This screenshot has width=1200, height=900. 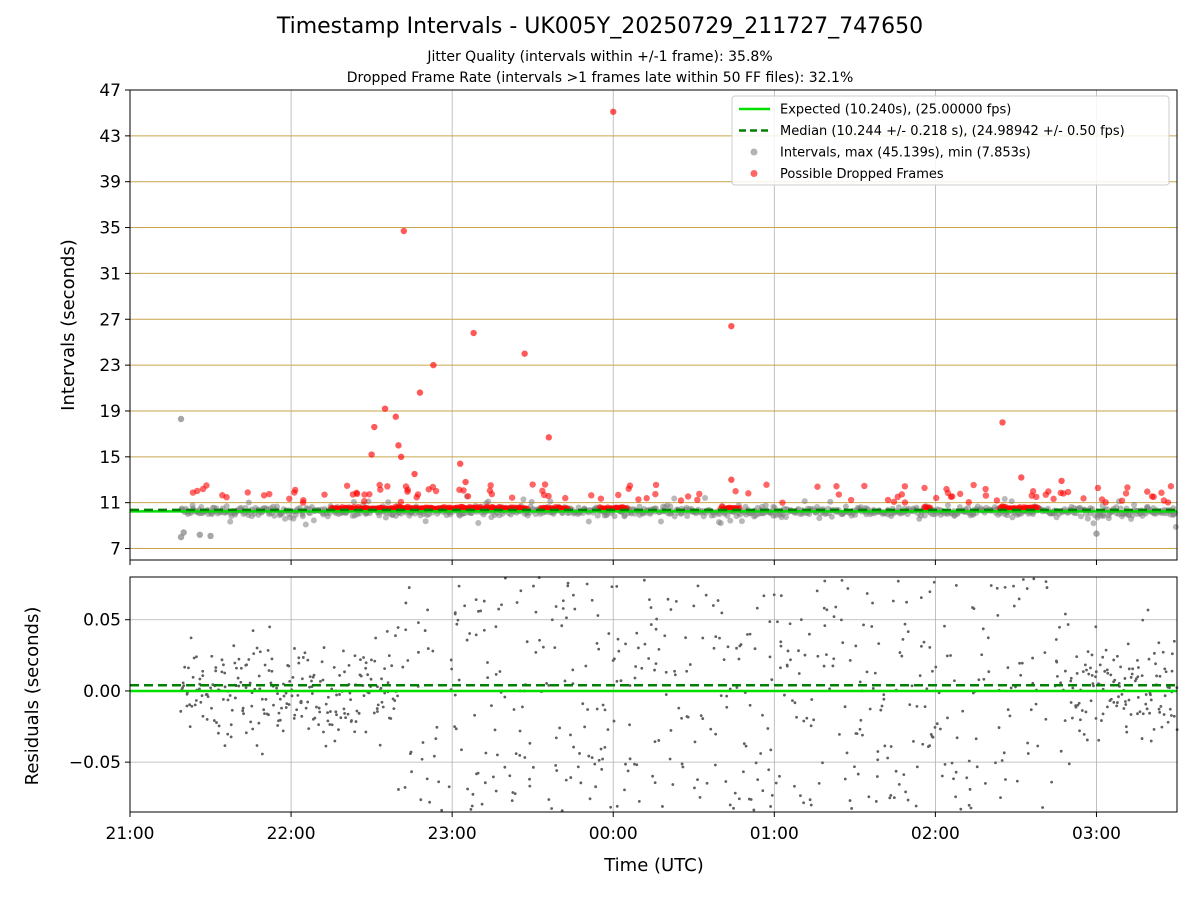 I want to click on top-y-tick-label: 39, so click(x=110, y=183).